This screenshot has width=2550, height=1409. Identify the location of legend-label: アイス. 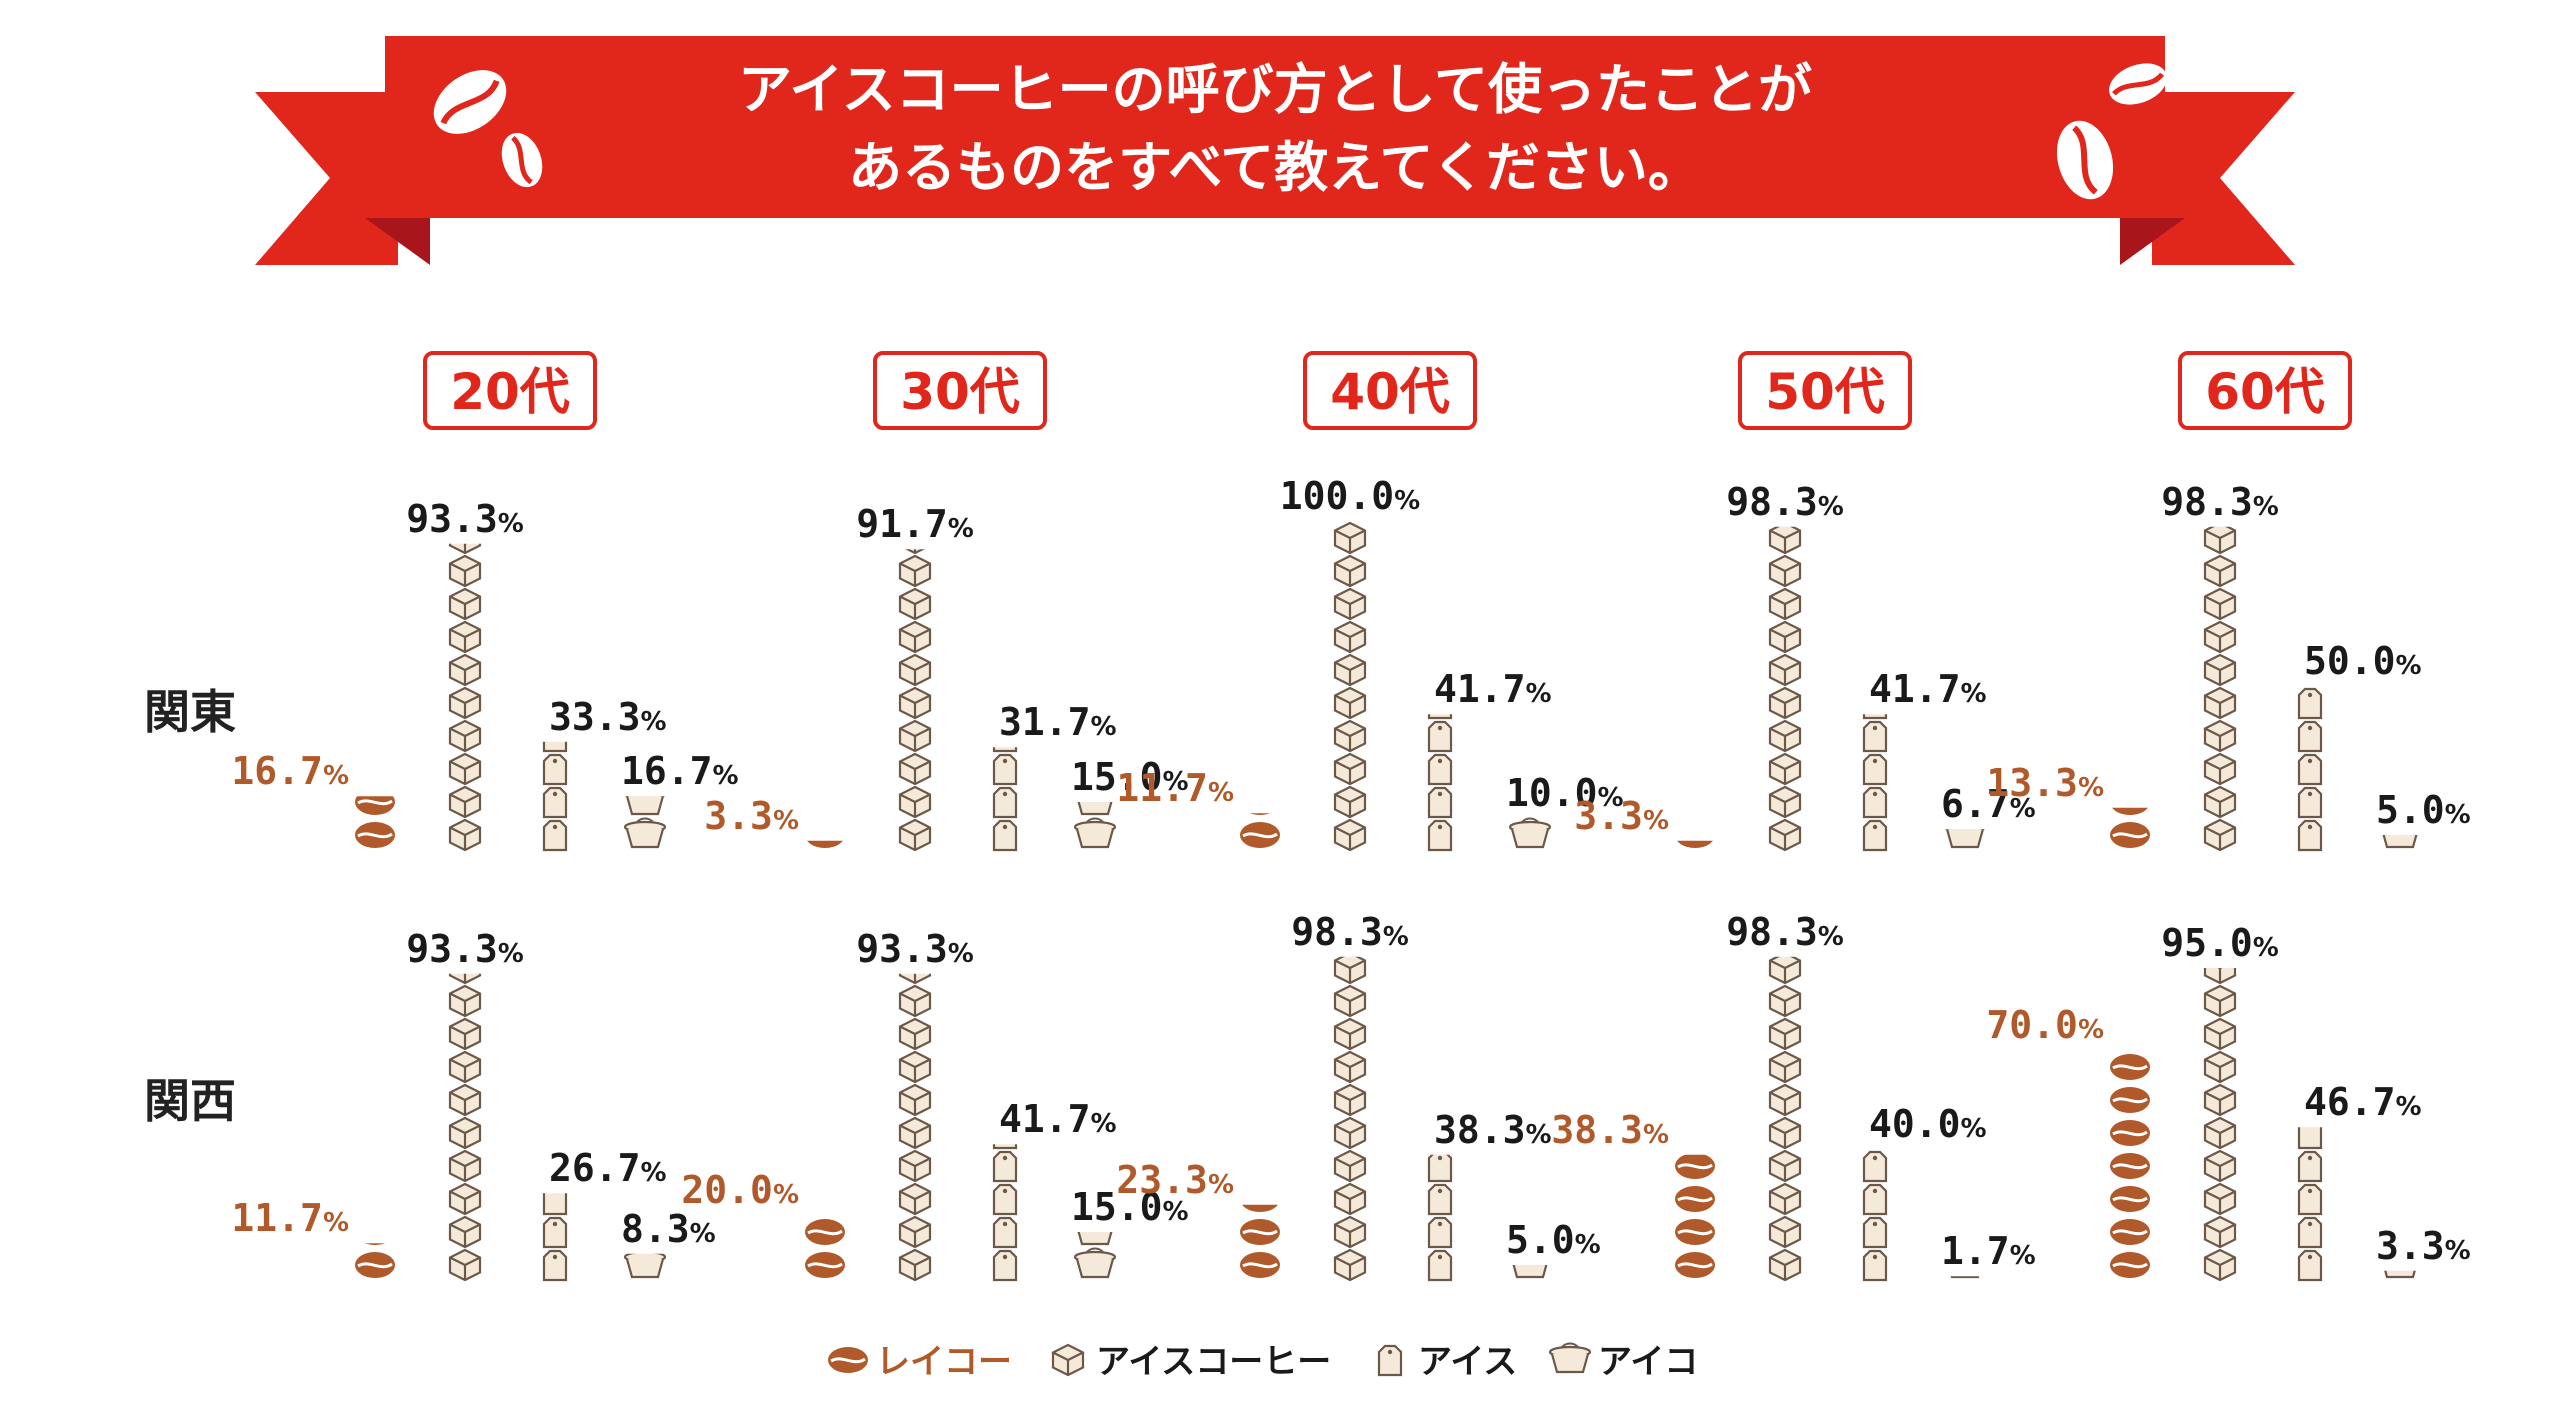
(1467, 1362).